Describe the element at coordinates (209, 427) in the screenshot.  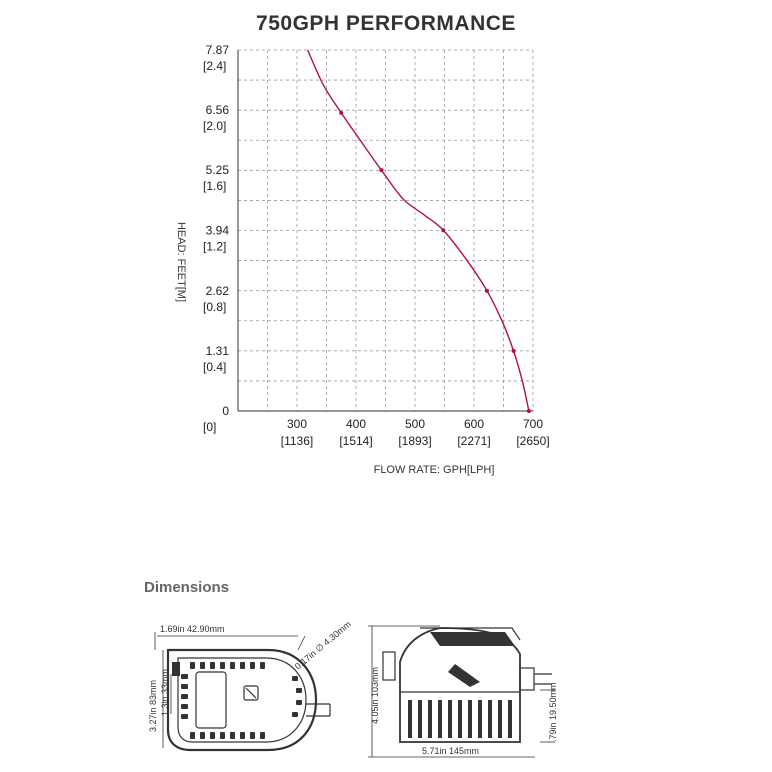
I see `y-tick-sublabel: [0]` at that location.